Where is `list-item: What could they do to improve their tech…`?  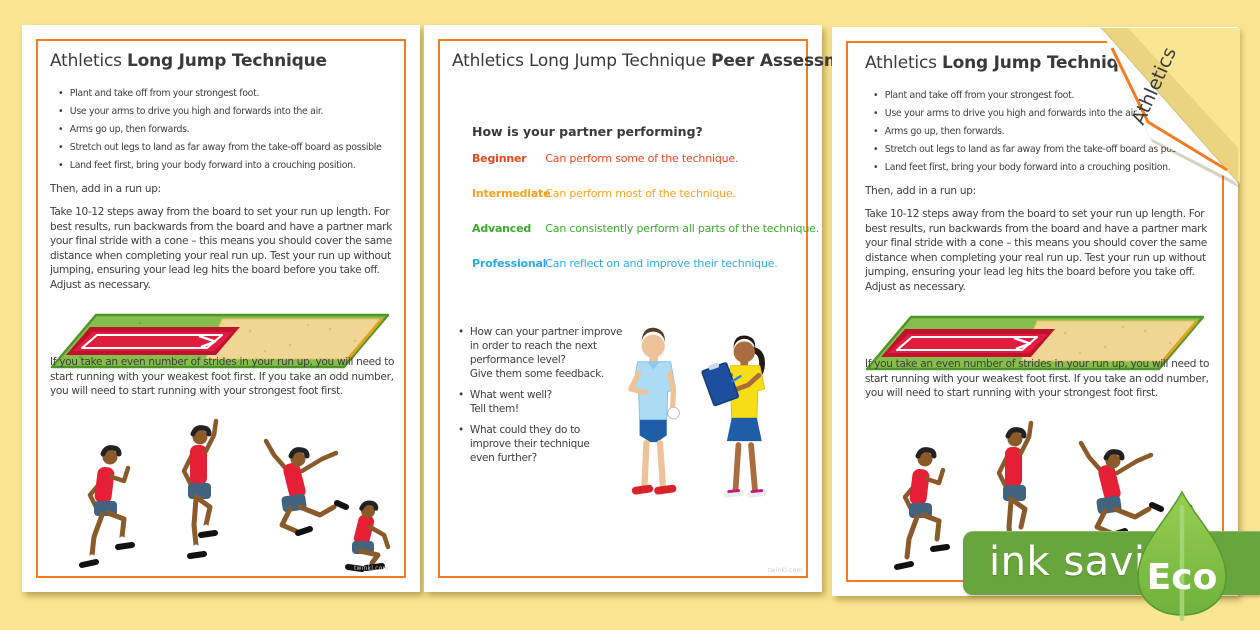
list-item: What could they do to improve their tech… is located at coordinates (540, 444).